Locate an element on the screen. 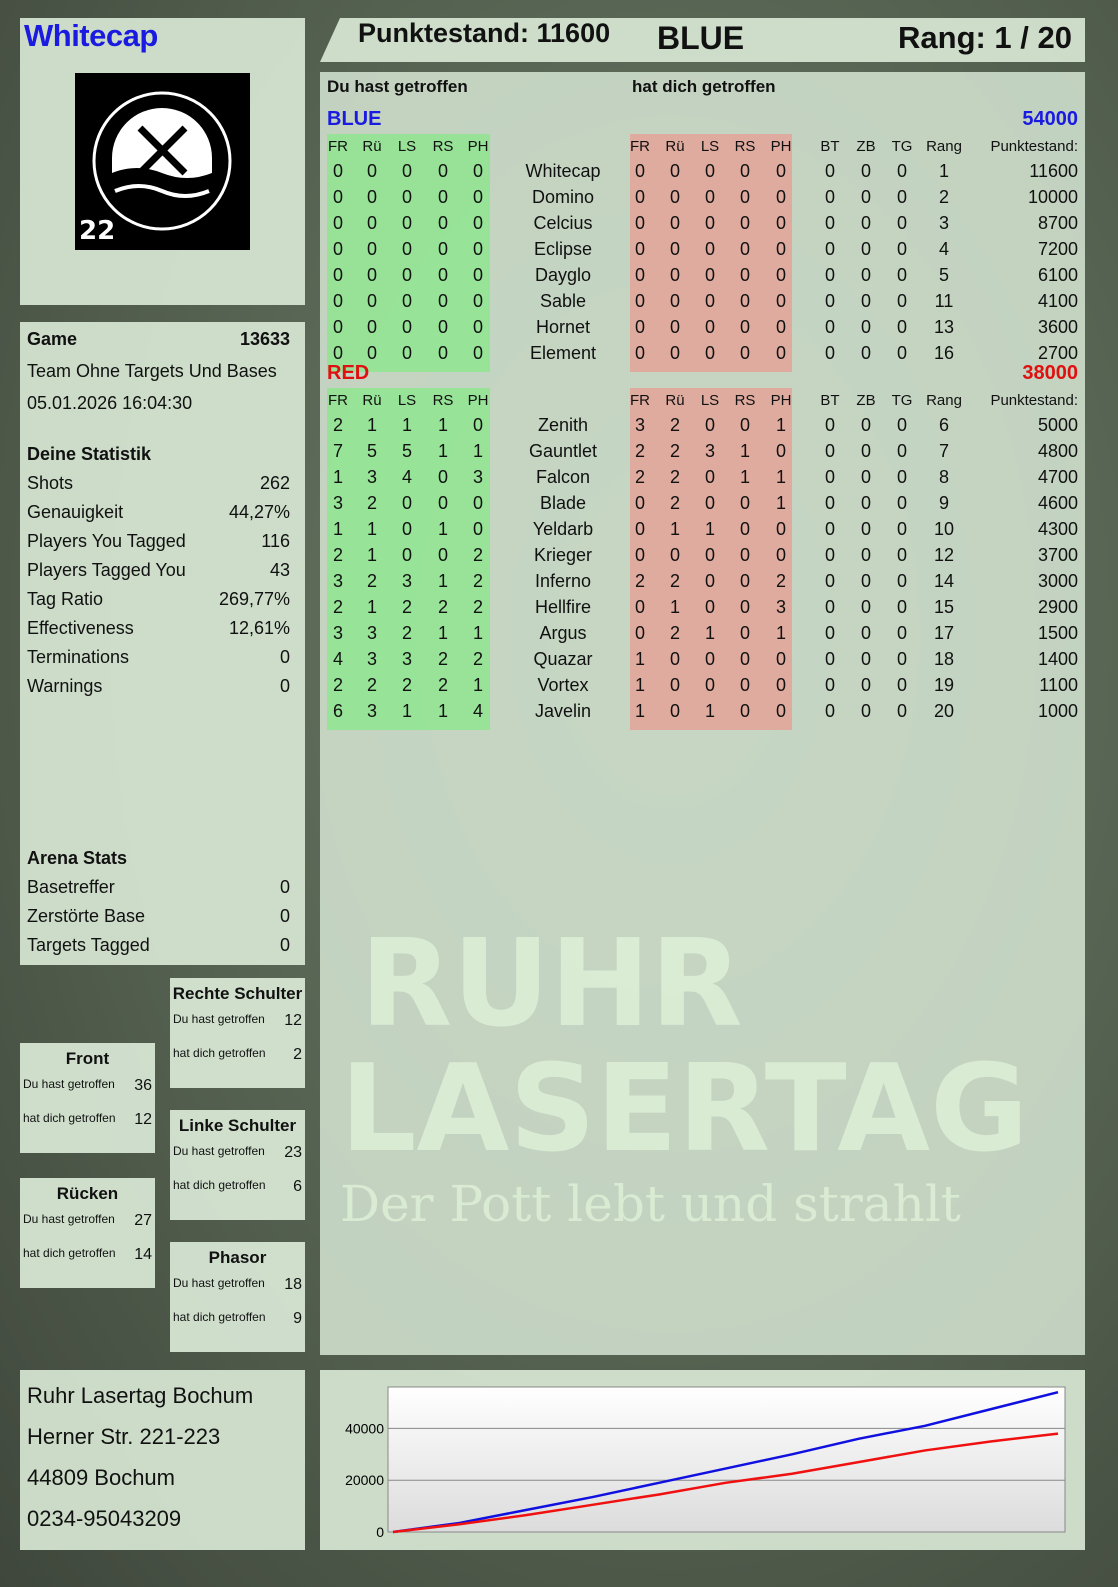 Image resolution: width=1118 pixels, height=1587 pixels. stat-label: Tag Ratio is located at coordinates (65, 599).